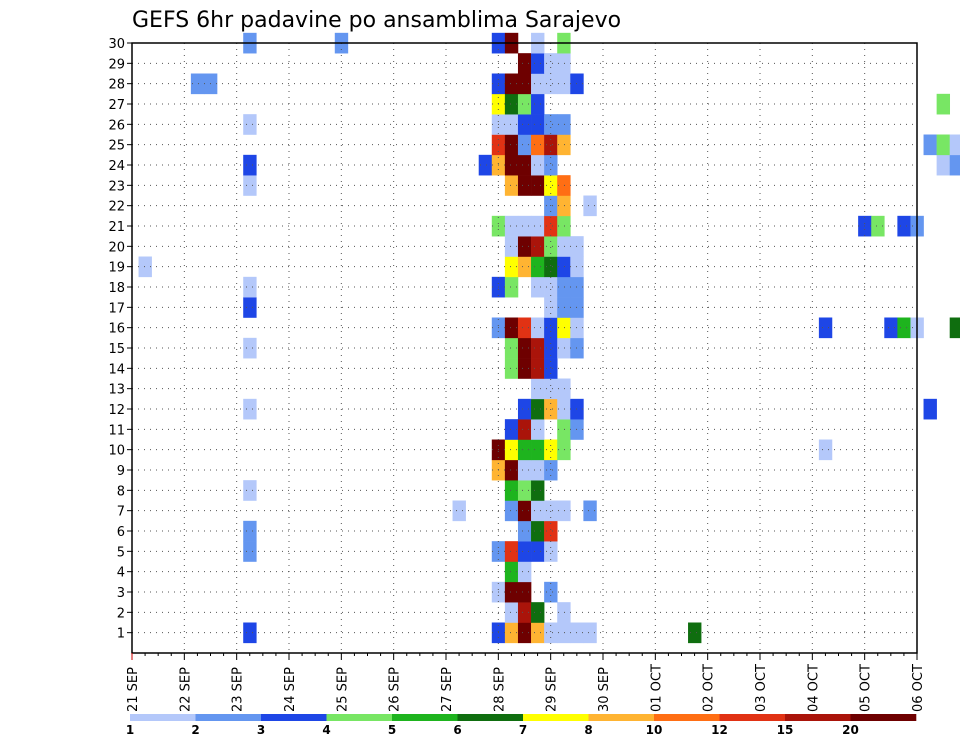 This screenshot has height=742, width=960. What do you see at coordinates (185, 689) in the screenshot?
I see `x-tick-label: 22 SEP` at bounding box center [185, 689].